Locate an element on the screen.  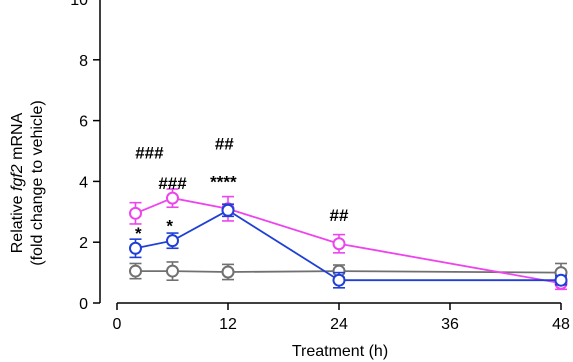
y-ticks: 0 2 4 6 8 10 is located at coordinates (85, 156).